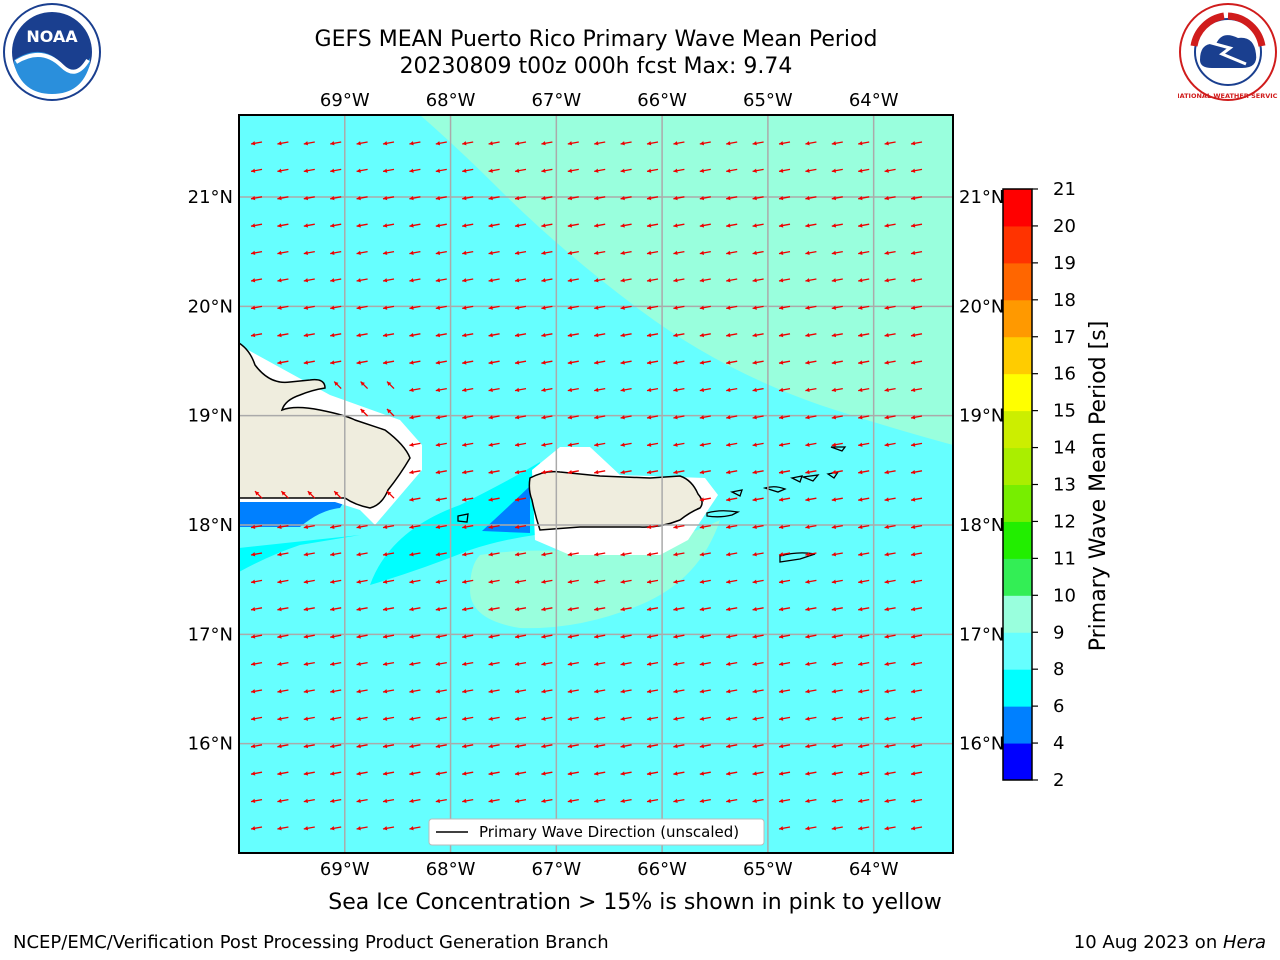  What do you see at coordinates (874, 869) in the screenshot?
I see `lon-tick-label-bottom: 64°W` at bounding box center [874, 869].